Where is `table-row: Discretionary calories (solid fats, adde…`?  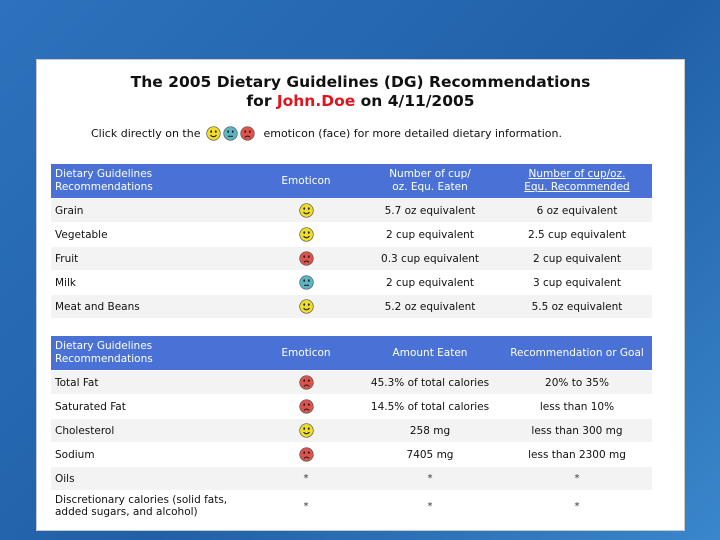
table-row: Discretionary calories (solid fats, adde… is located at coordinates (351, 506).